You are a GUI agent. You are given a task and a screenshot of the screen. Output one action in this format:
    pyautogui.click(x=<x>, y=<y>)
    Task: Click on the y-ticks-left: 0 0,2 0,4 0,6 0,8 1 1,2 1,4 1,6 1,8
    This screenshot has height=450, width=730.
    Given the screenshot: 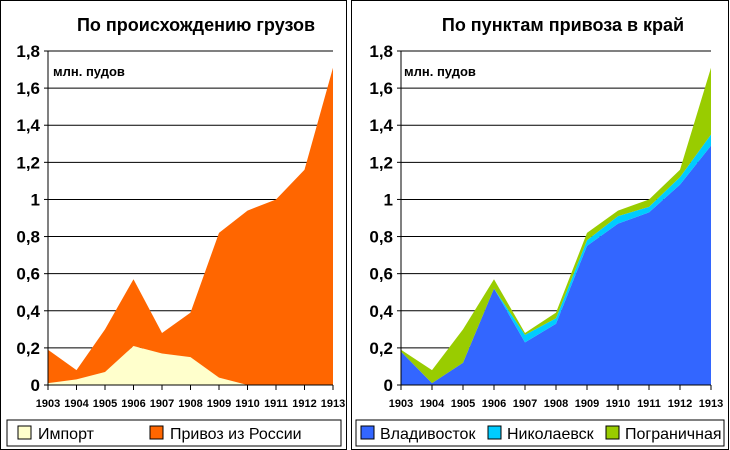 What is the action you would take?
    pyautogui.click(x=32, y=218)
    